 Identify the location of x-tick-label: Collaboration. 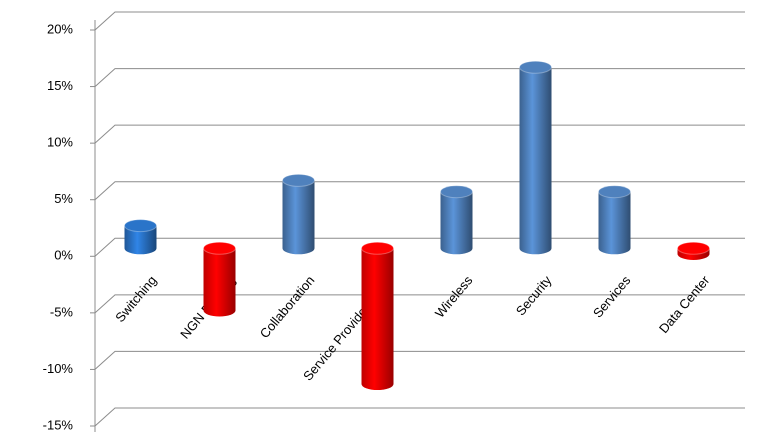
(287, 307).